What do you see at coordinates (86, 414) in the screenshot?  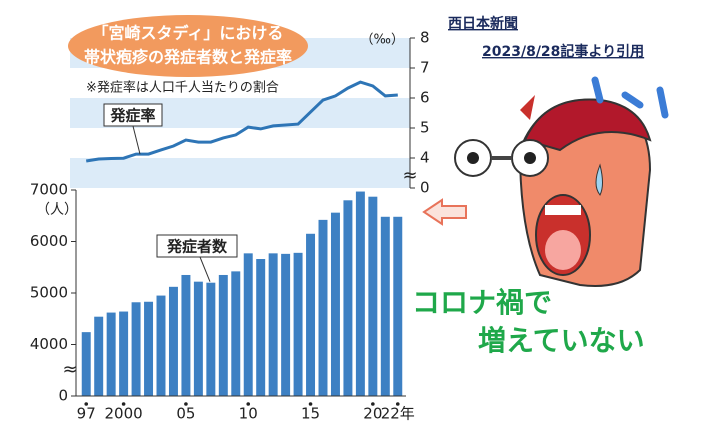 I see `x-tick-label: 97` at bounding box center [86, 414].